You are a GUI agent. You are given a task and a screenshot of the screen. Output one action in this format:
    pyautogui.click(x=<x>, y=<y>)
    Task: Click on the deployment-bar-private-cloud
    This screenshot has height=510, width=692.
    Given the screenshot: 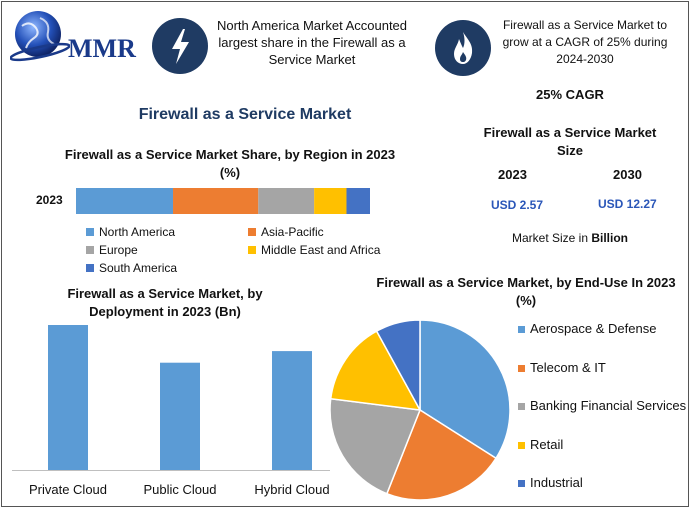 What is the action you would take?
    pyautogui.click(x=68, y=397)
    